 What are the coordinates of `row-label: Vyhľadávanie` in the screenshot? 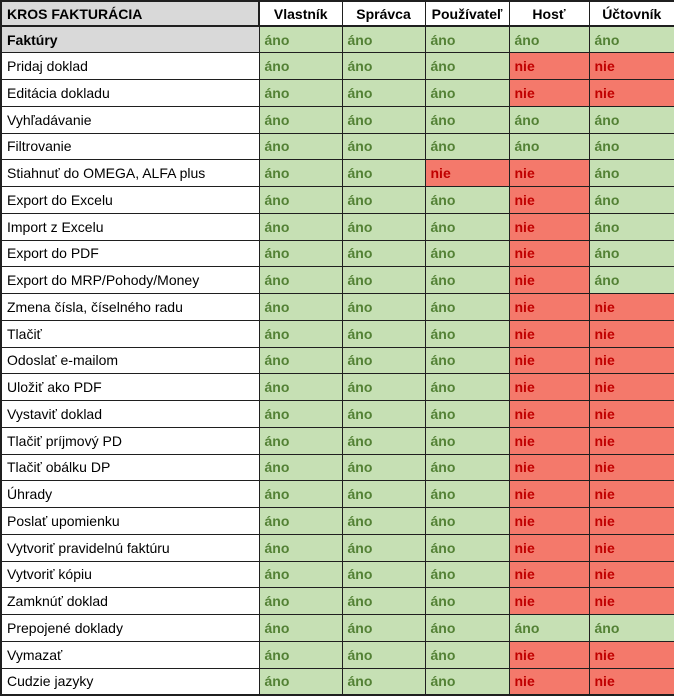 It's located at (130, 119).